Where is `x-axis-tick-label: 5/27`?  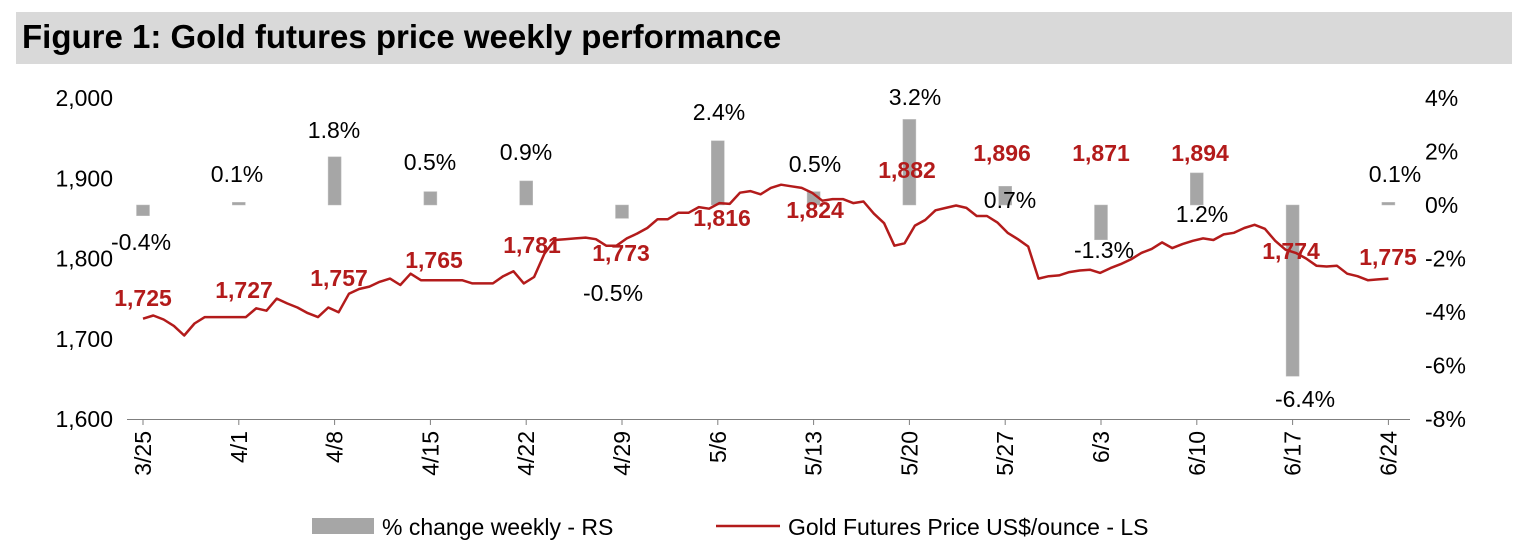 x-axis-tick-label: 5/27 is located at coordinates (1005, 453).